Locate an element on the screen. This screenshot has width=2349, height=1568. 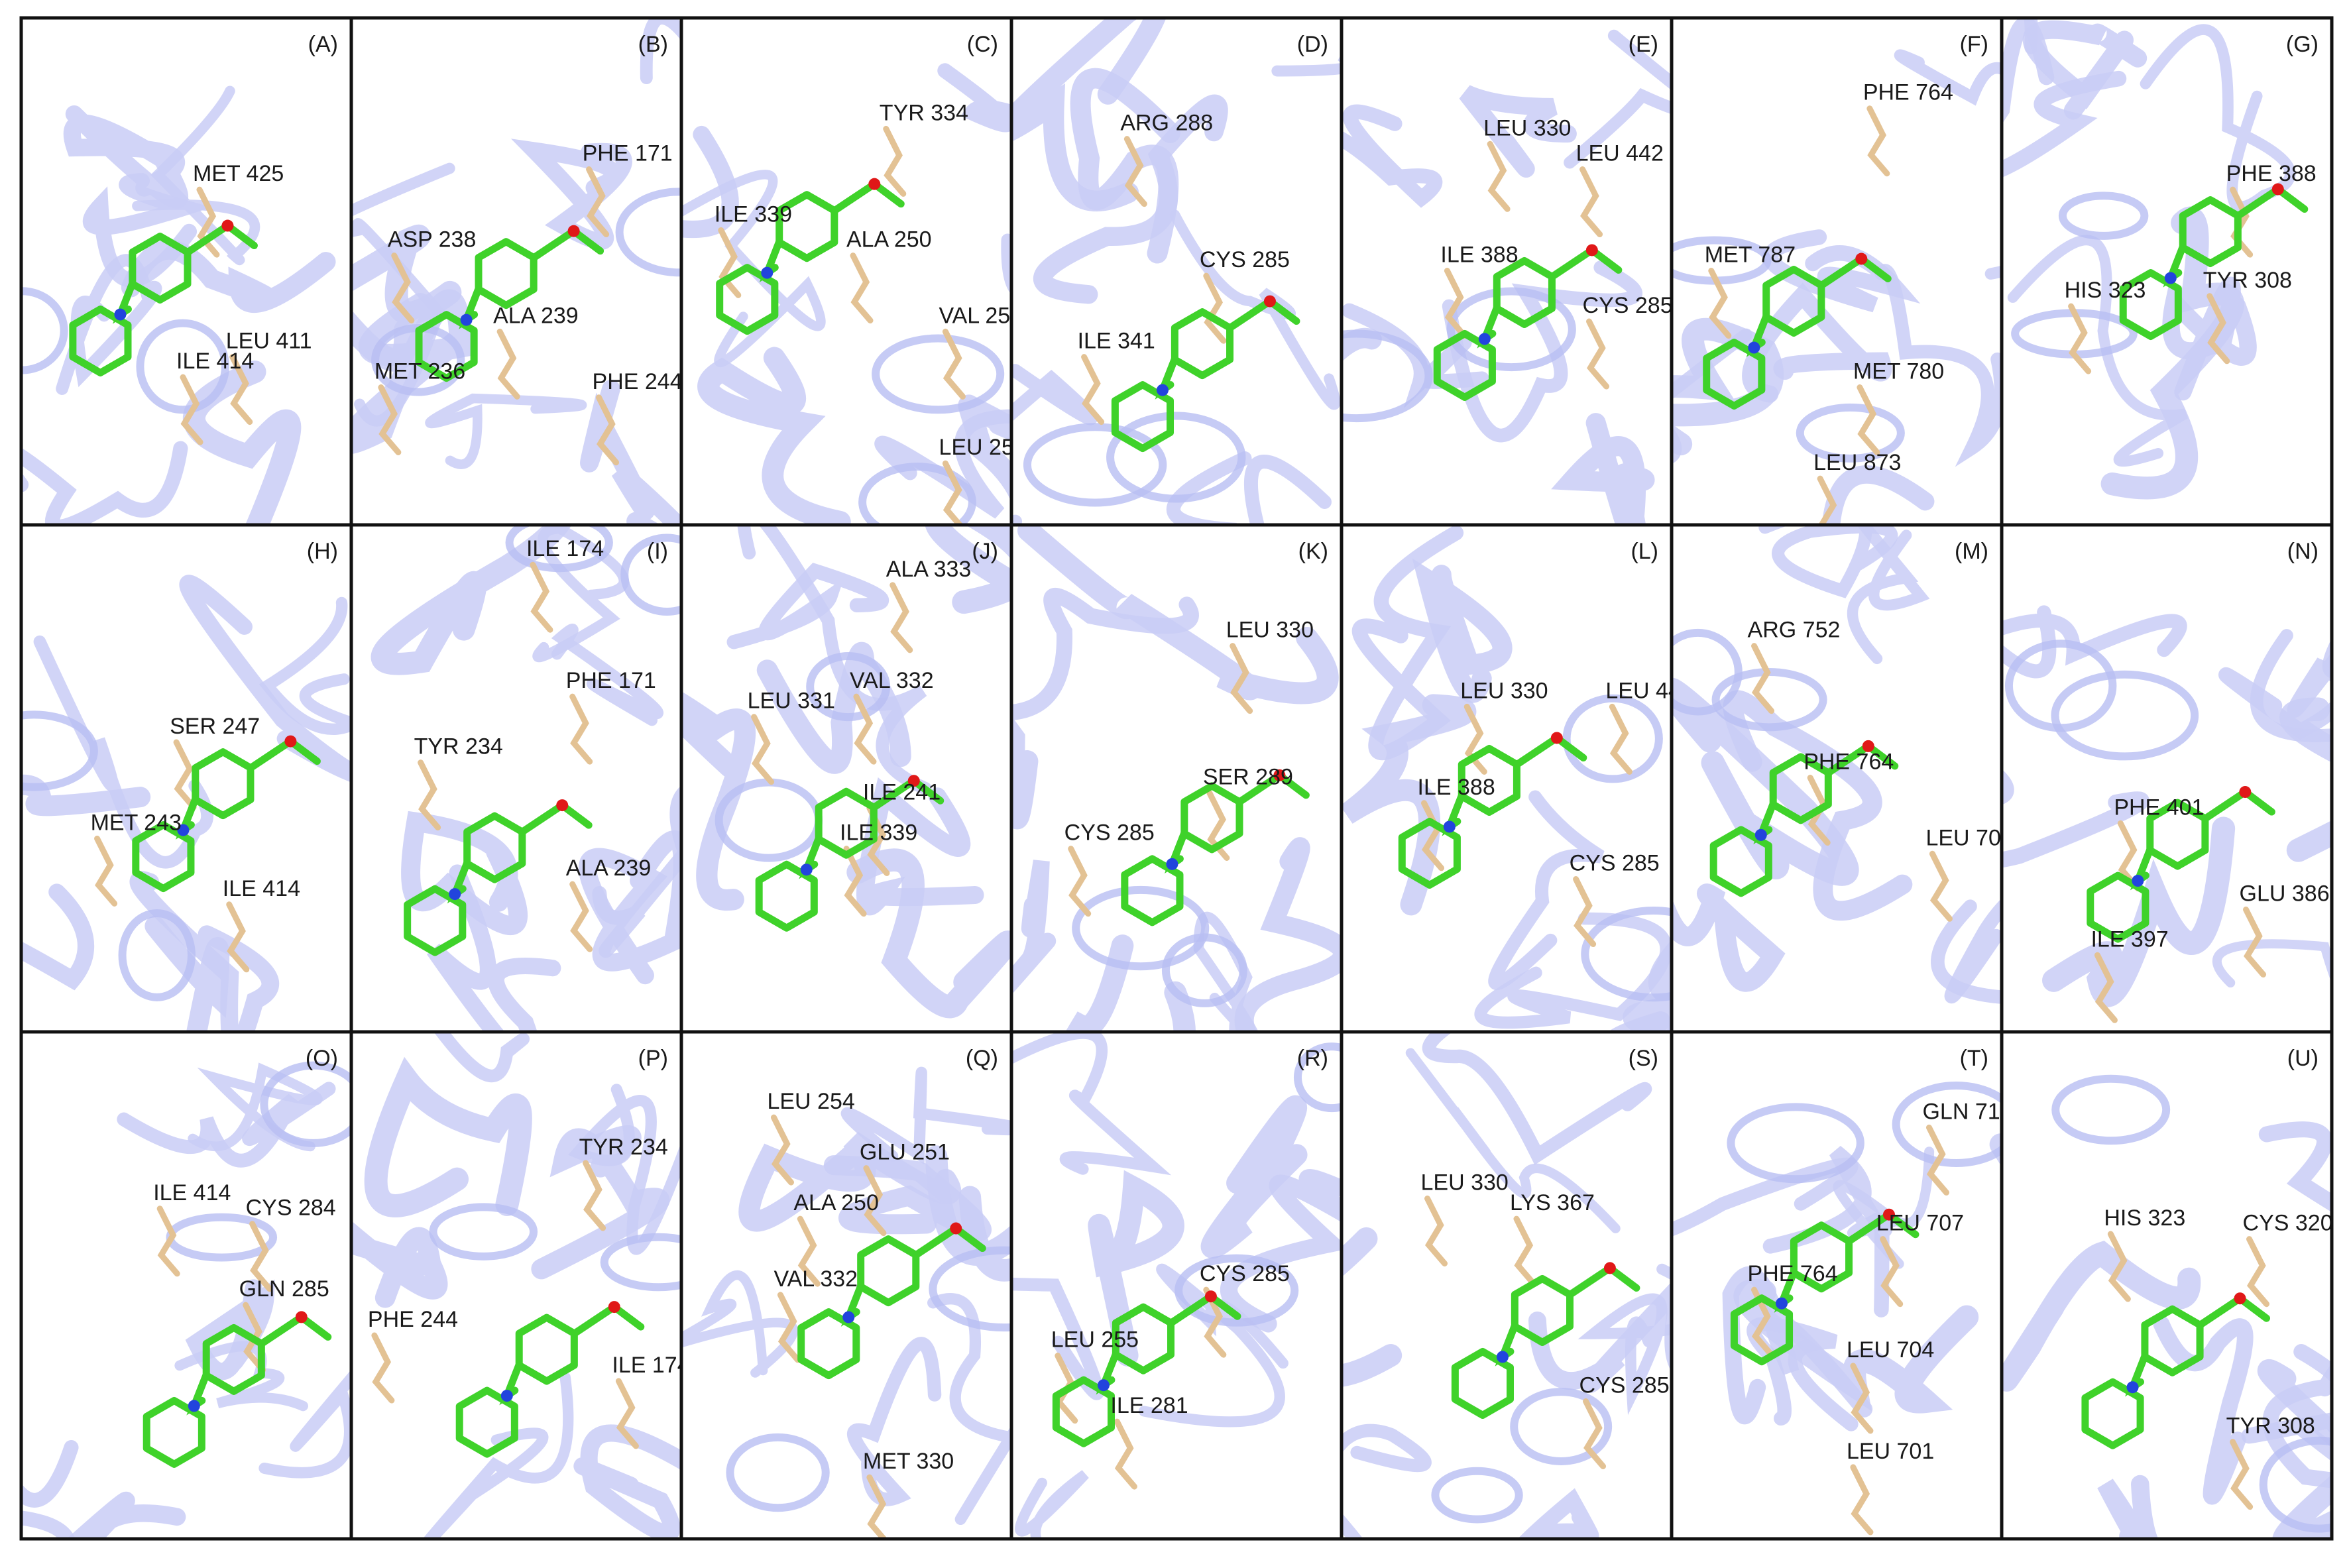
residue-label: LEU 442 is located at coordinates (1620, 154).